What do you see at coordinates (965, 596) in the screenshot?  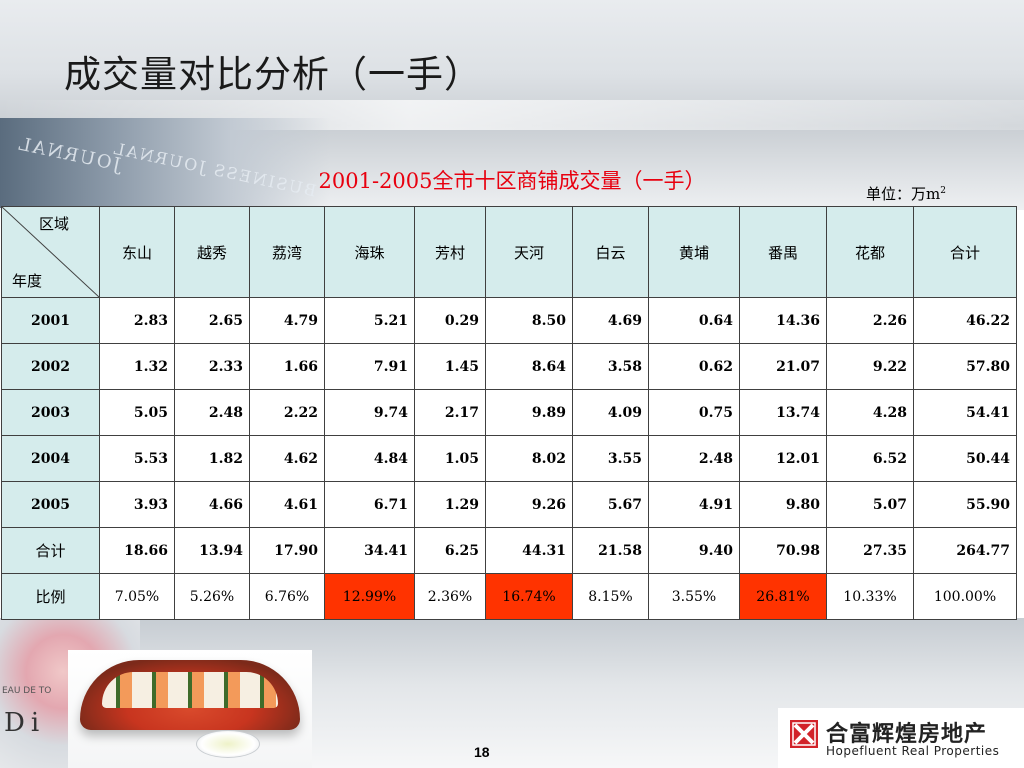 I see `table-cell: 100.00%` at bounding box center [965, 596].